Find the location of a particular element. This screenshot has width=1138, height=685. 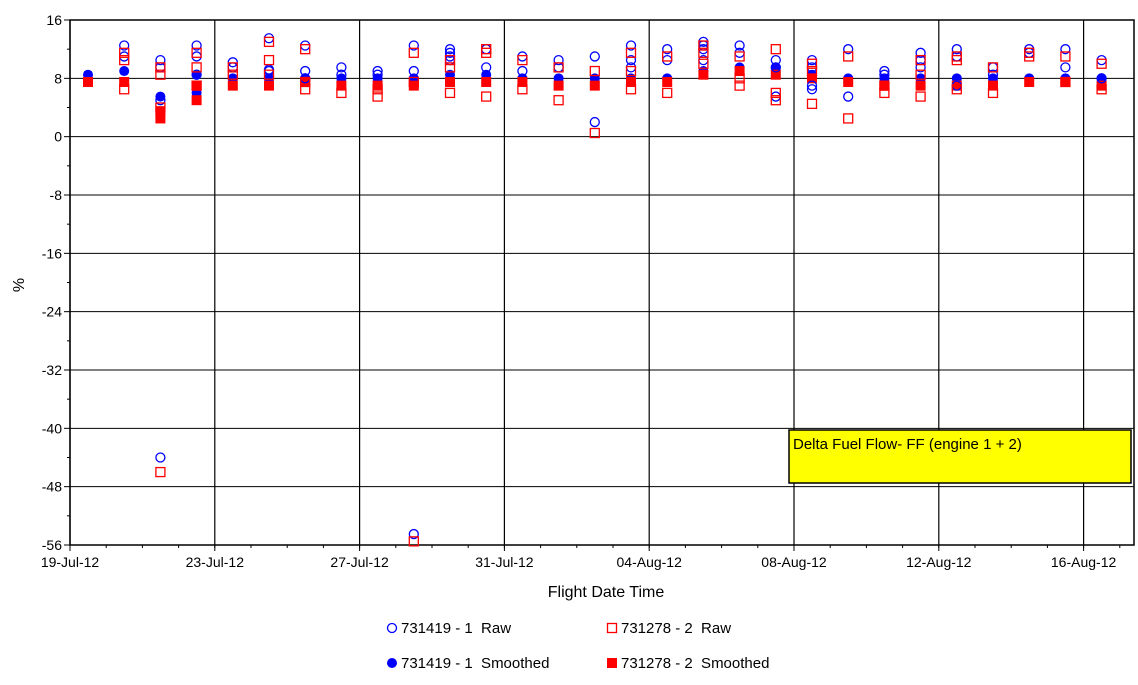

y-tick-label: -16 is located at coordinates (52, 253).